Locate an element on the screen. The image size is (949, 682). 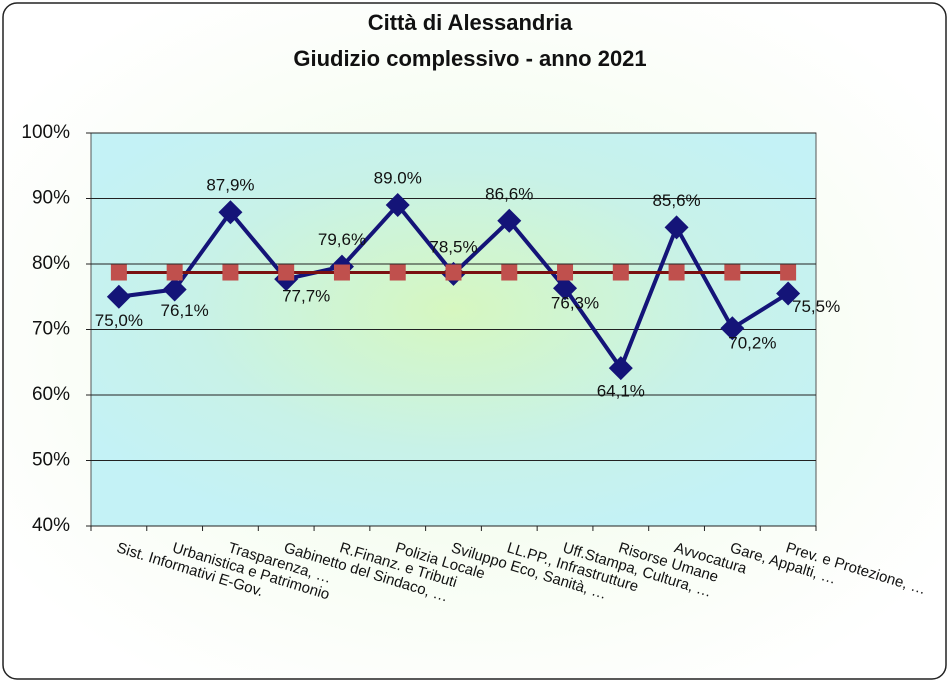
y-tick-label: 50% is located at coordinates (51, 460).